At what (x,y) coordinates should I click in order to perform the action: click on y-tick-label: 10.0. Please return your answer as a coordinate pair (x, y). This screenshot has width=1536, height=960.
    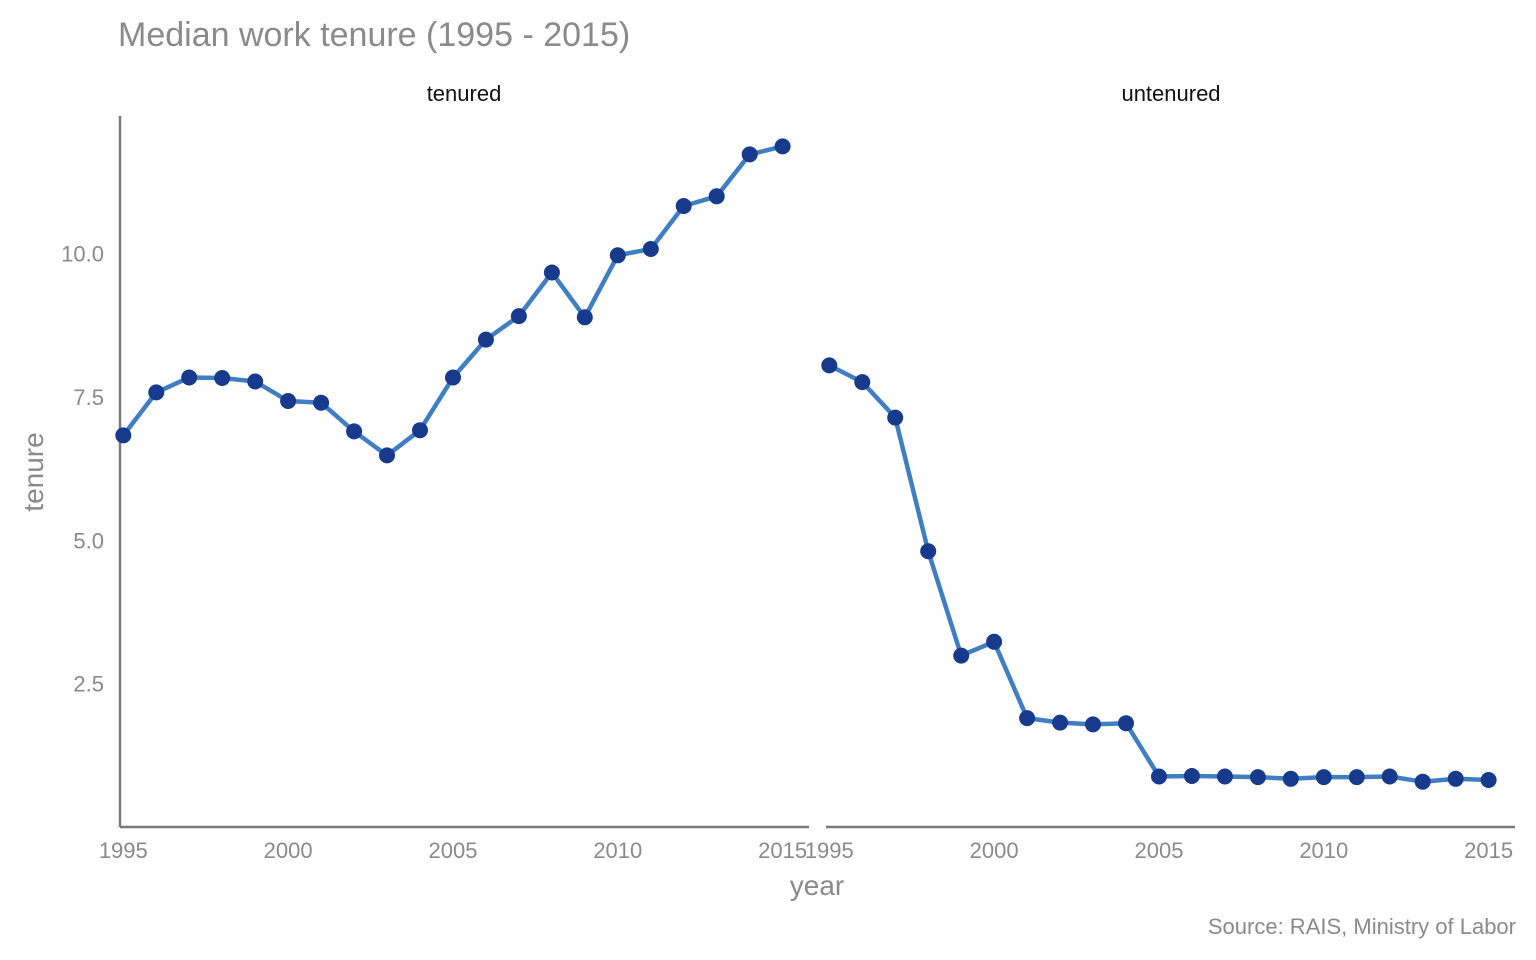
    Looking at the image, I should click on (82, 254).